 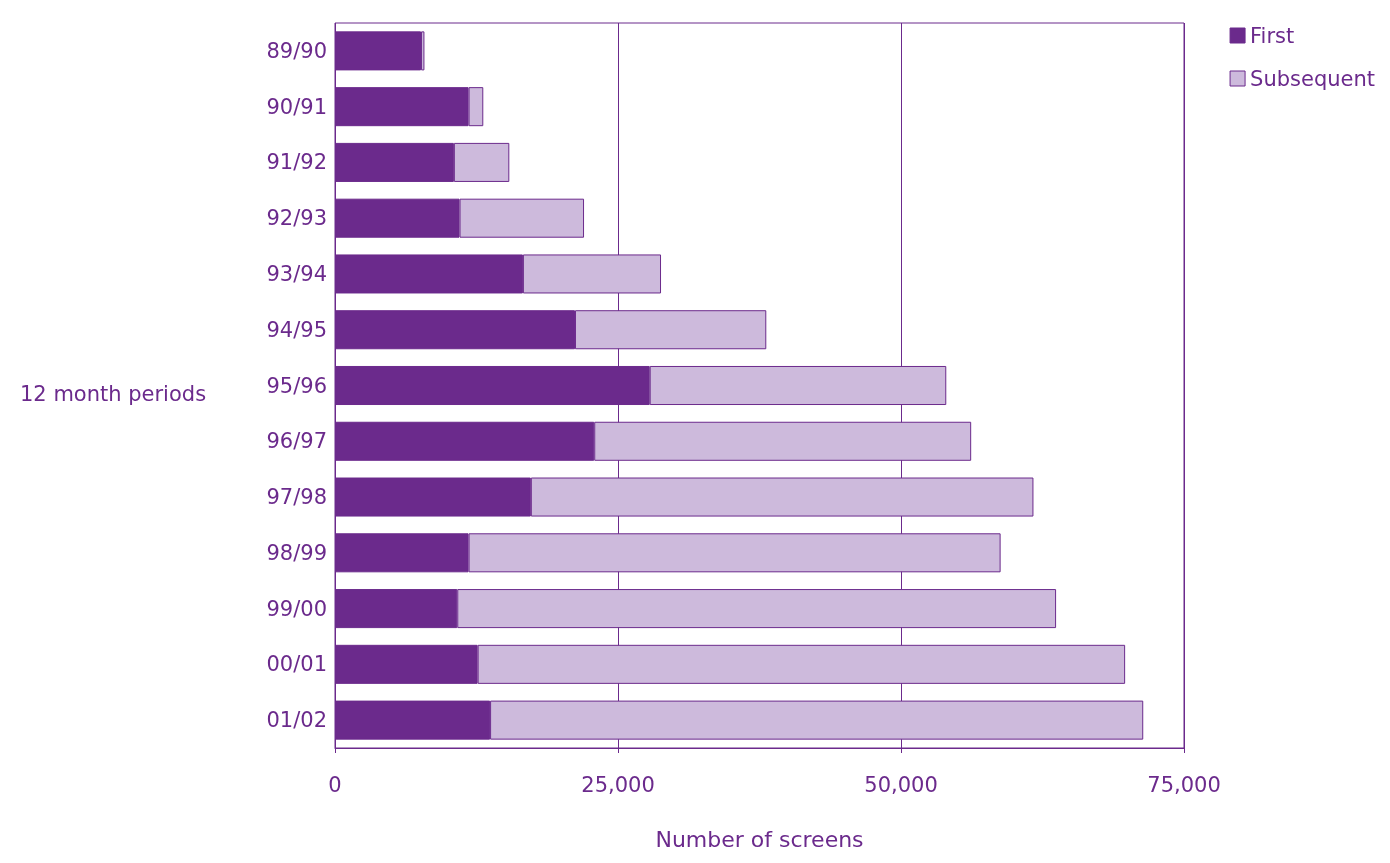 I want to click on y-tick-label: 94/95, so click(x=296, y=329).